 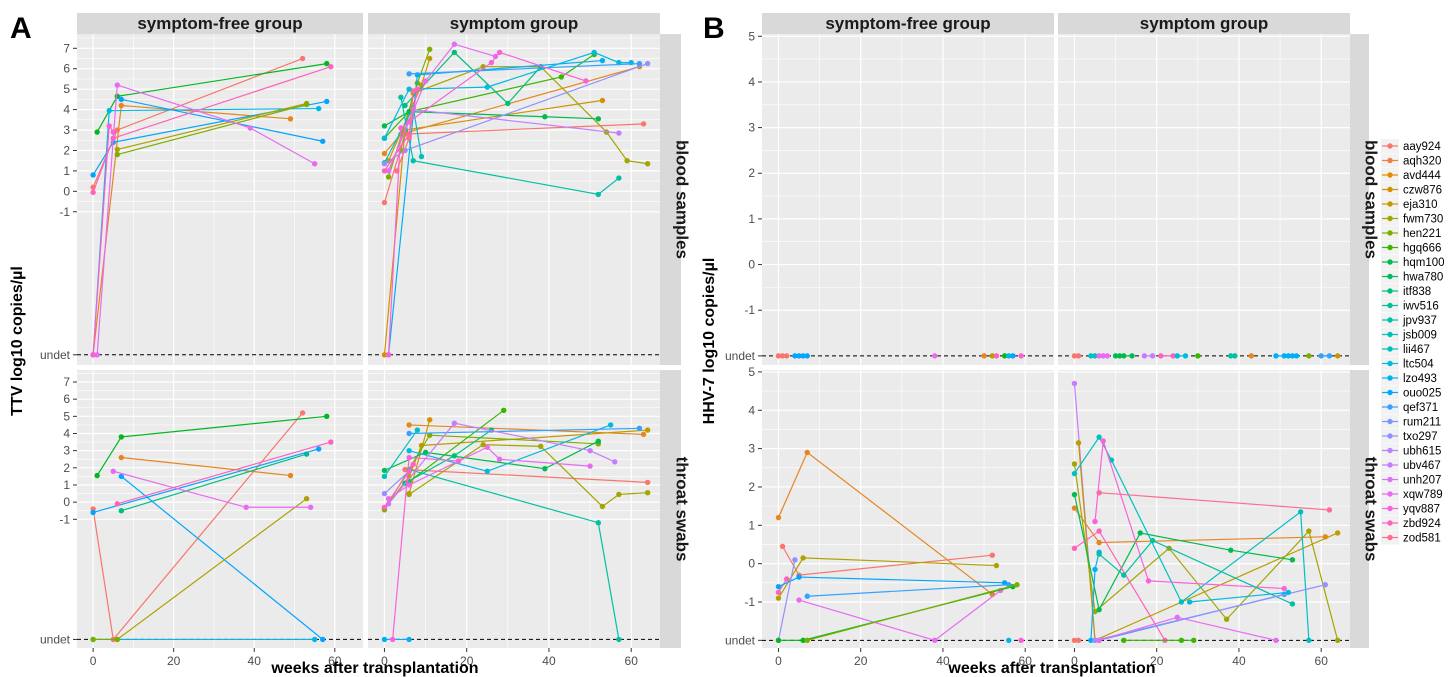 What do you see at coordinates (709, 341) in the screenshot?
I see `y-axis-title: HHV-7 log10 copies/µl` at bounding box center [709, 341].